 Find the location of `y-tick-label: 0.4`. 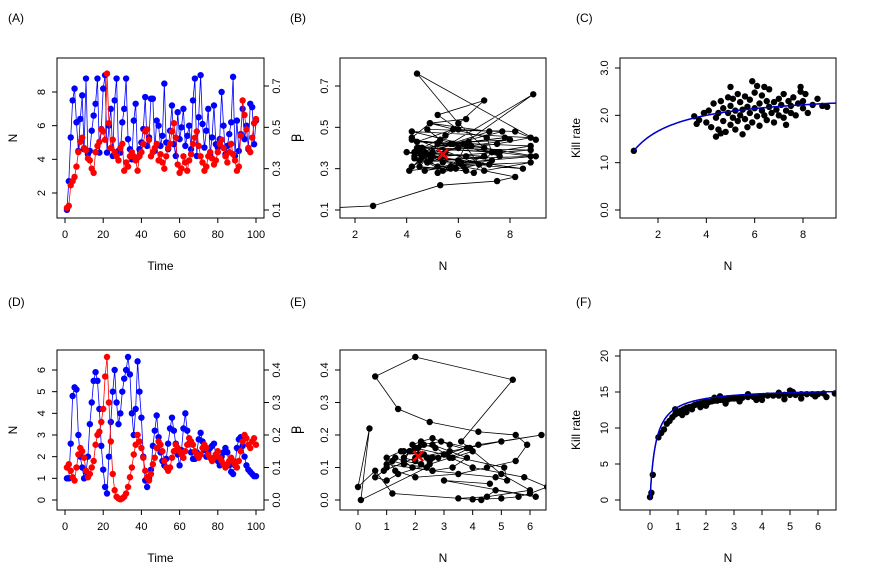

y-tick-label: 0.4 is located at coordinates (325, 369).